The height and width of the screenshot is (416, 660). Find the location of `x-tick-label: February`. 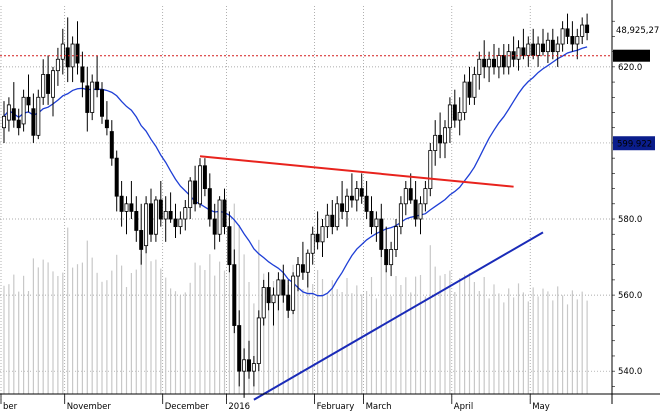

x-tick-label: February is located at coordinates (336, 407).